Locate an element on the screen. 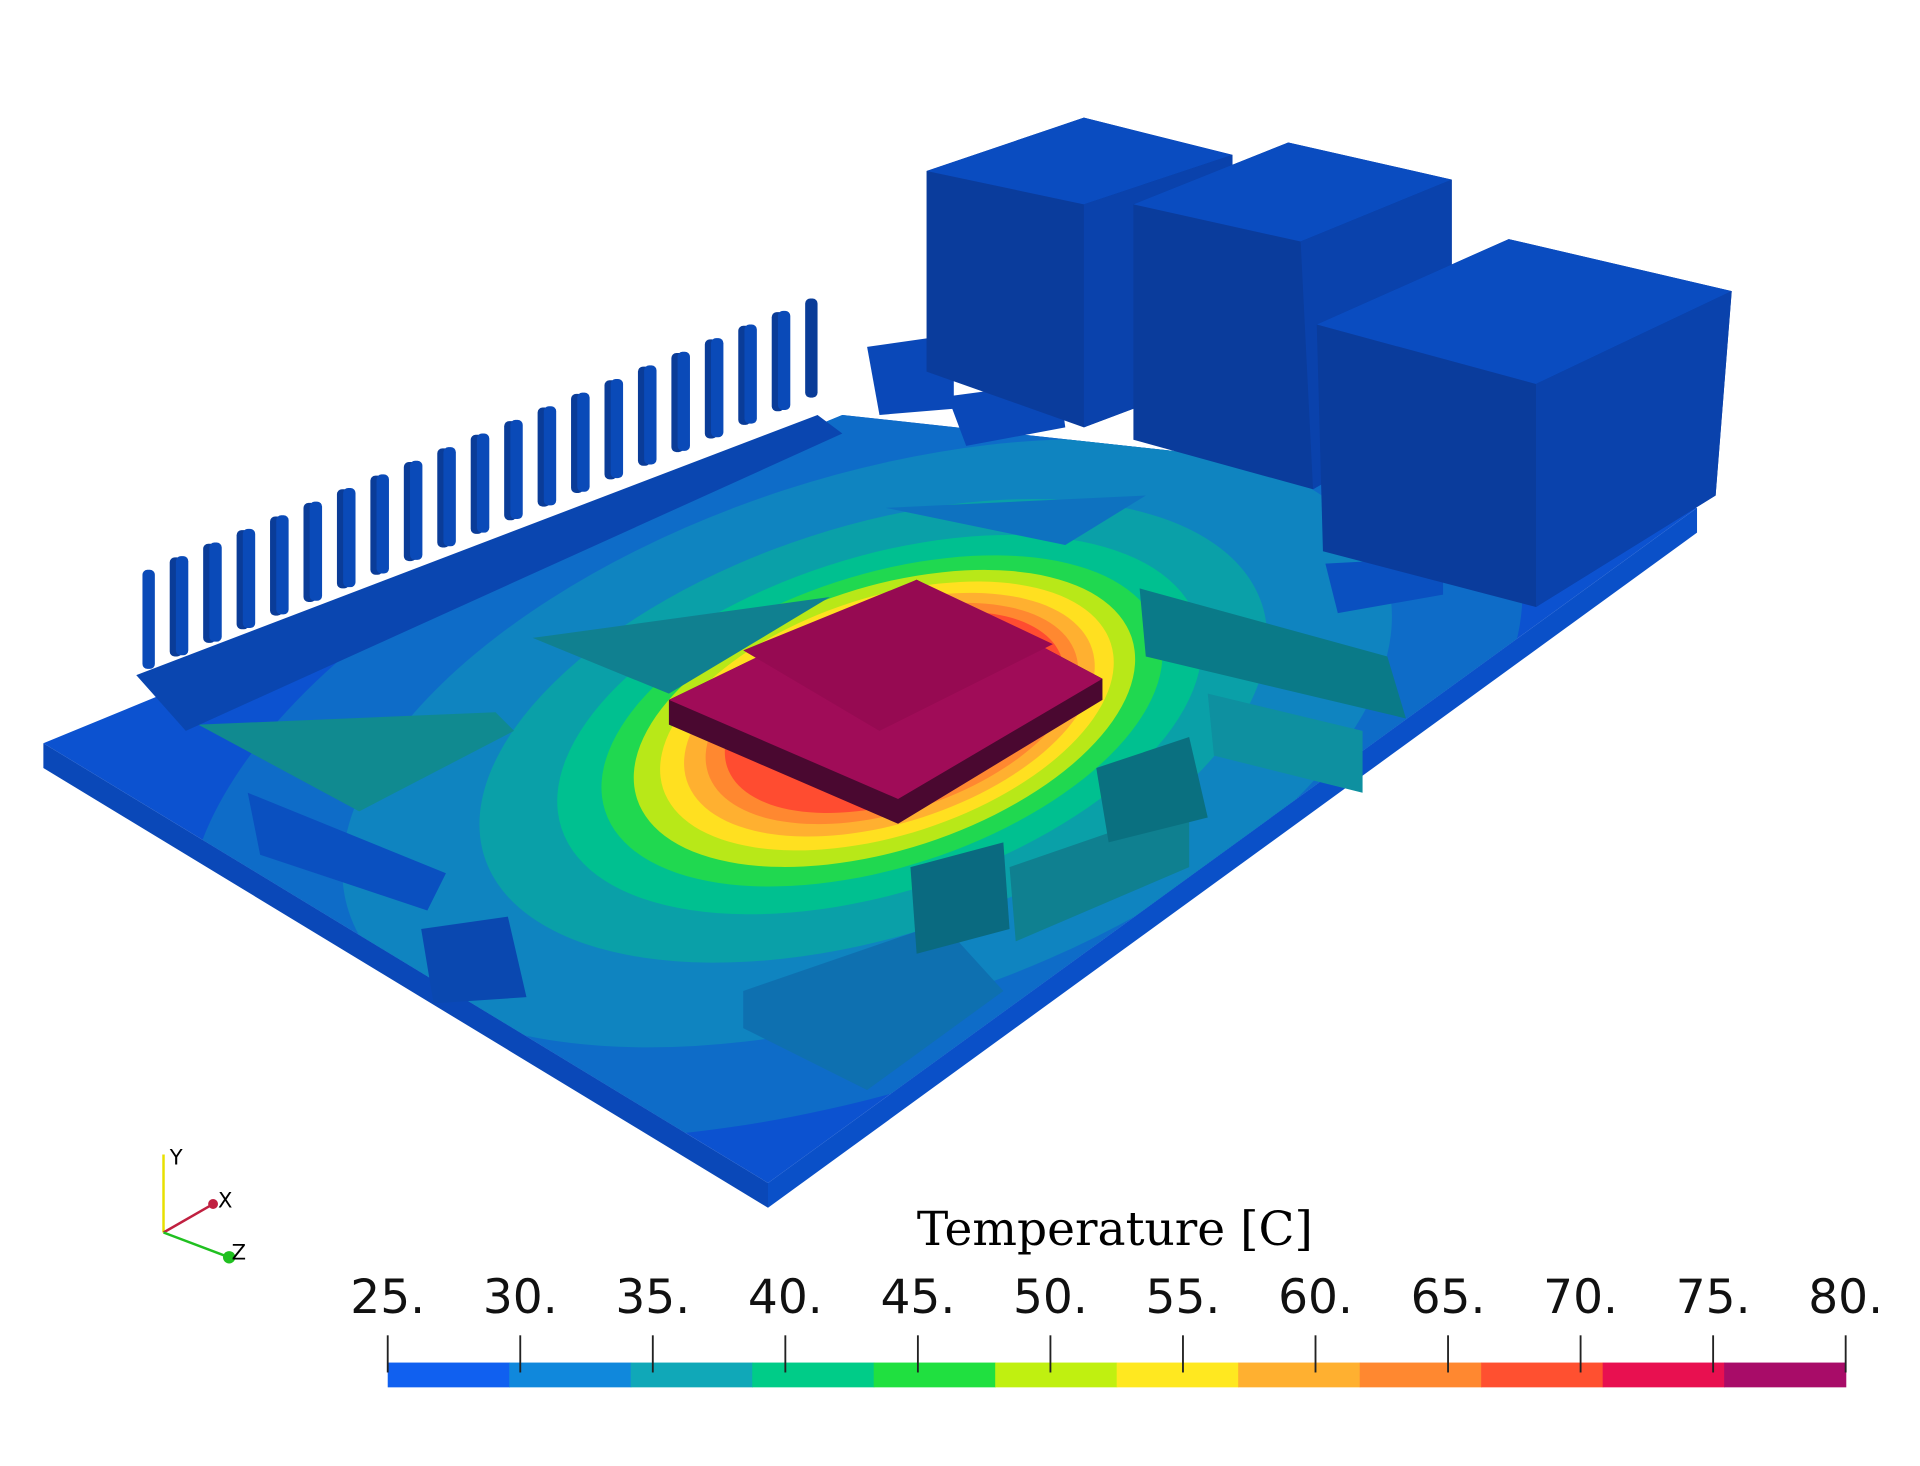 This screenshot has height=1466, width=1920. eth-port-top is located at coordinates (1524, 311).